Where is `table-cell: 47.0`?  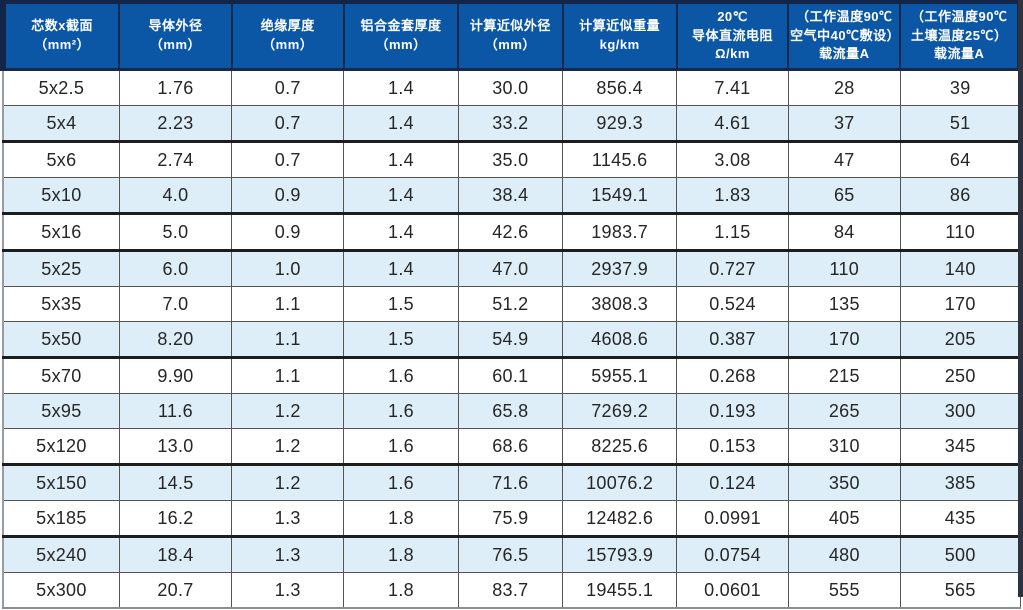
table-cell: 47.0 is located at coordinates (510, 268).